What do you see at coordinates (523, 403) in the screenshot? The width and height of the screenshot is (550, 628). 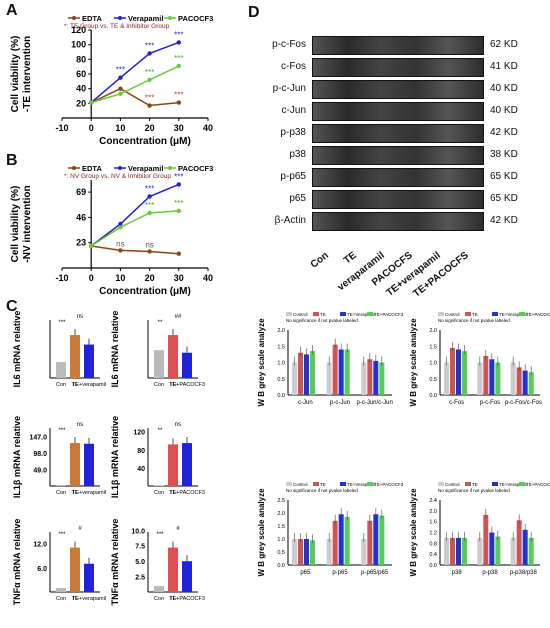 I see `x-tick-label: p-c-Fos/c-Fos` at bounding box center [523, 403].